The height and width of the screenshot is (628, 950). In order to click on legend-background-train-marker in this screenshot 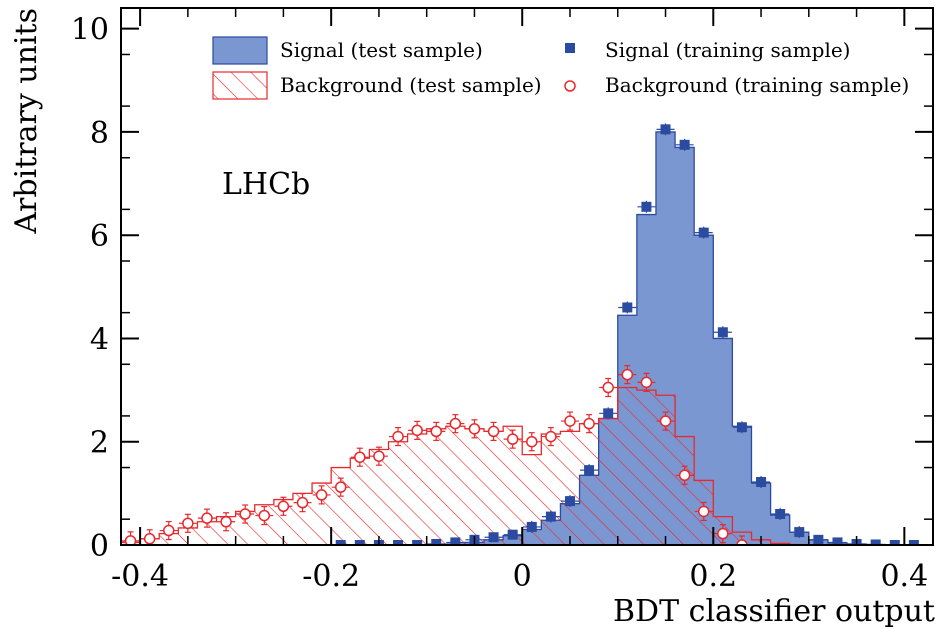, I will do `click(570, 86)`.